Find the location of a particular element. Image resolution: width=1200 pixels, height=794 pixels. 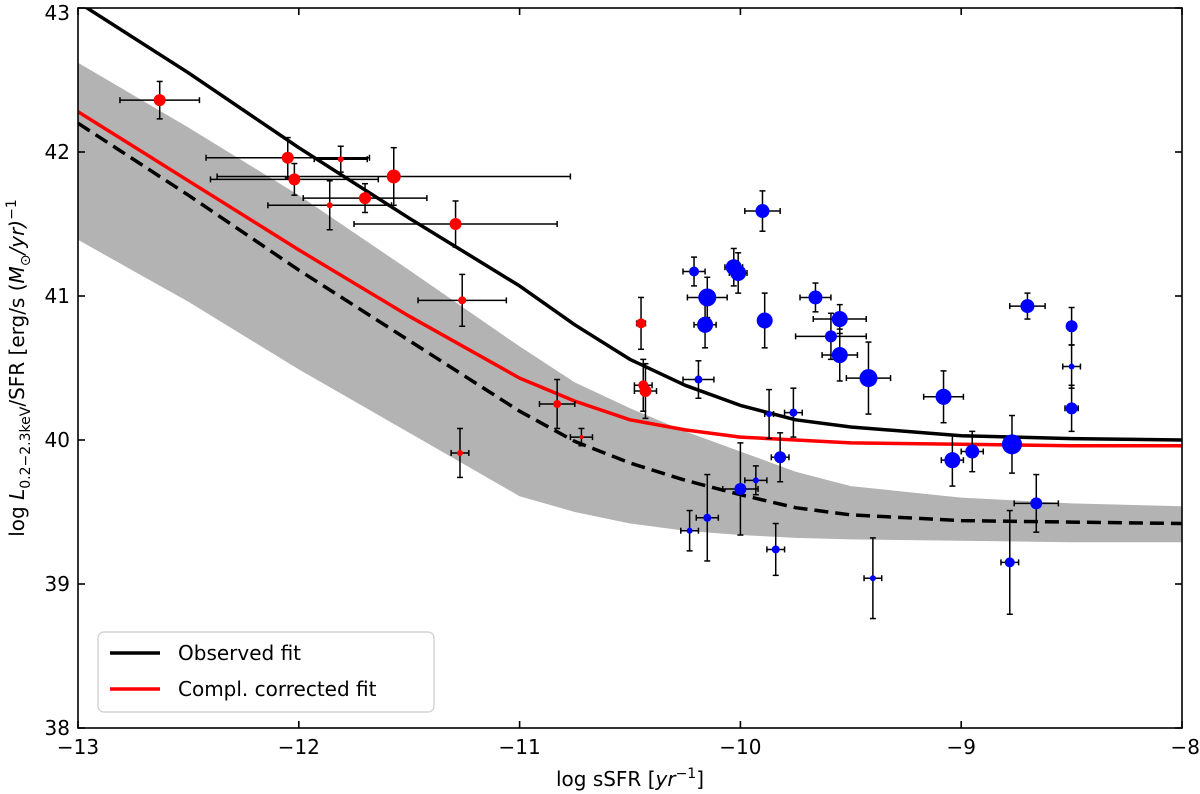

legend: Observed fit Compl. corrected fit is located at coordinates (266, 672).